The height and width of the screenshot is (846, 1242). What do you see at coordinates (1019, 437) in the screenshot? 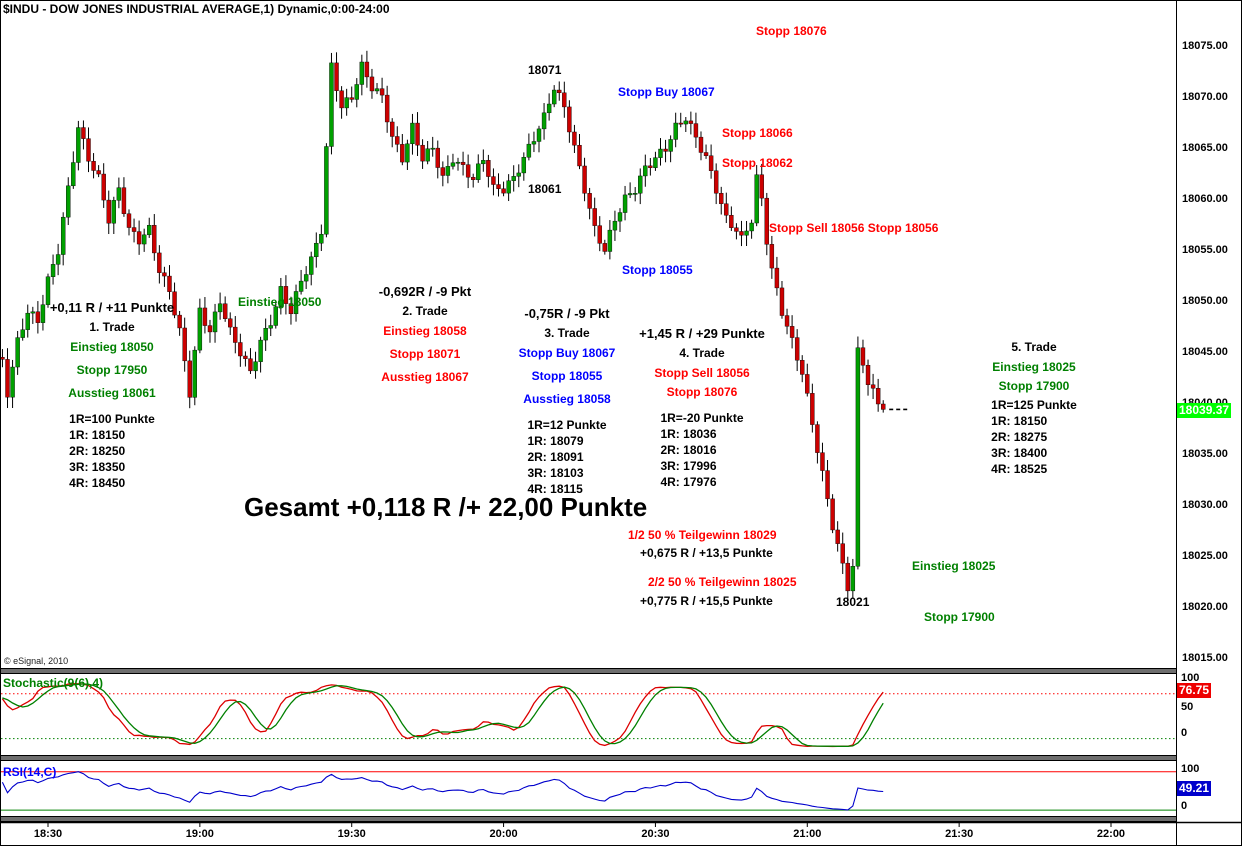
I see `trade-5-r2: 2R: 18275` at bounding box center [1019, 437].